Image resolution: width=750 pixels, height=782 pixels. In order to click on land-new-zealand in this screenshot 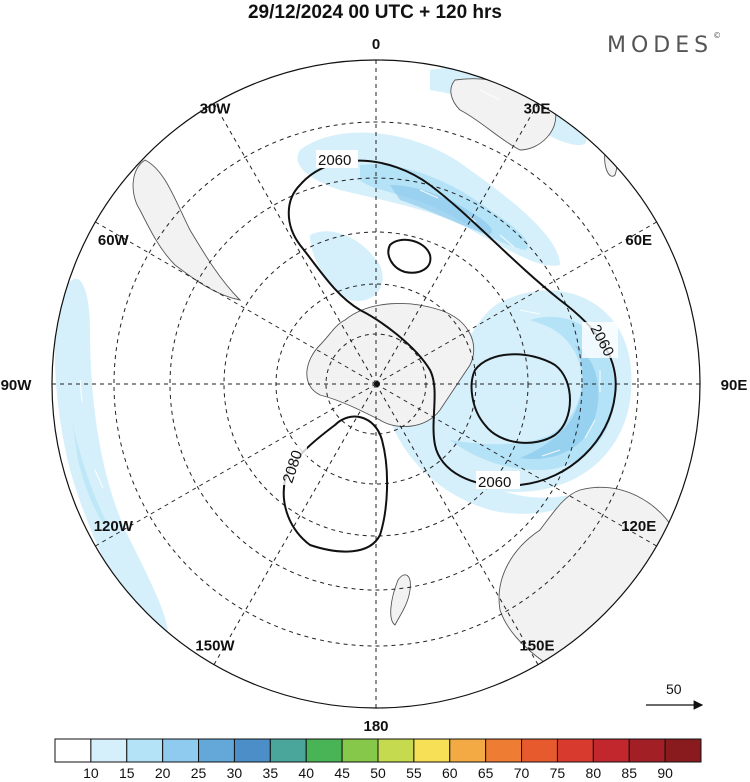, I will do `click(400, 600)`.